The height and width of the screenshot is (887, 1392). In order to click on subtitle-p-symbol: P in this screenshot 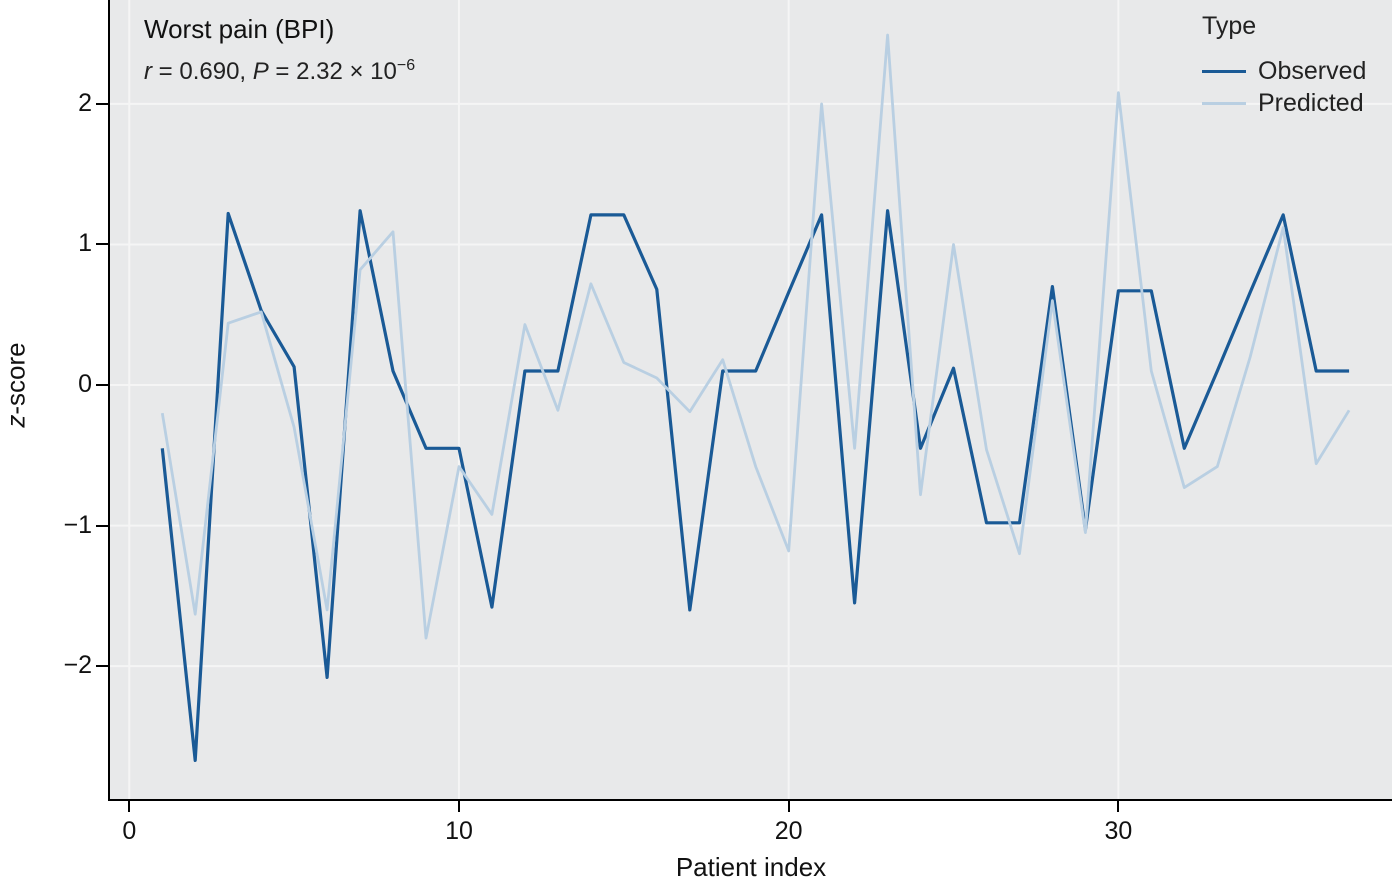, I will do `click(260, 71)`.